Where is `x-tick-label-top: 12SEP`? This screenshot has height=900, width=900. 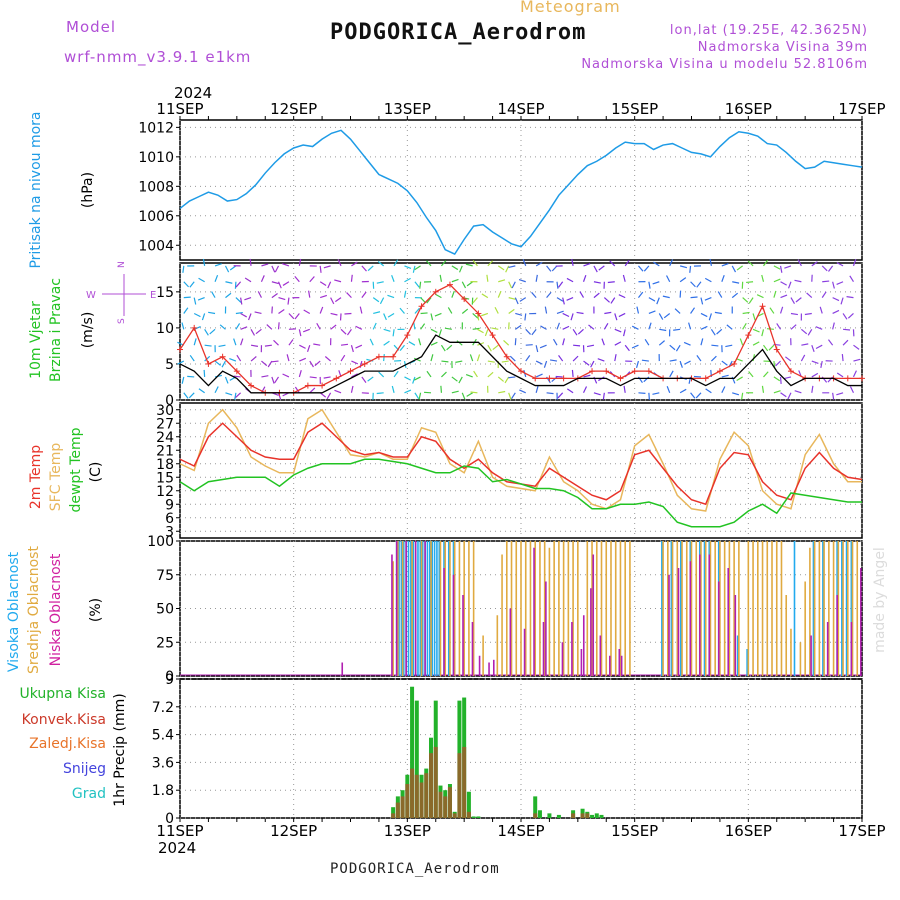
x-tick-label-top: 12SEP is located at coordinates (293, 109).